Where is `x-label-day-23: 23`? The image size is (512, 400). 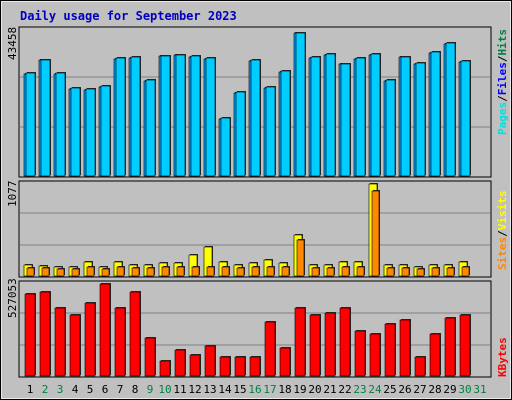 x-label-day-23: 23 is located at coordinates (359, 389).